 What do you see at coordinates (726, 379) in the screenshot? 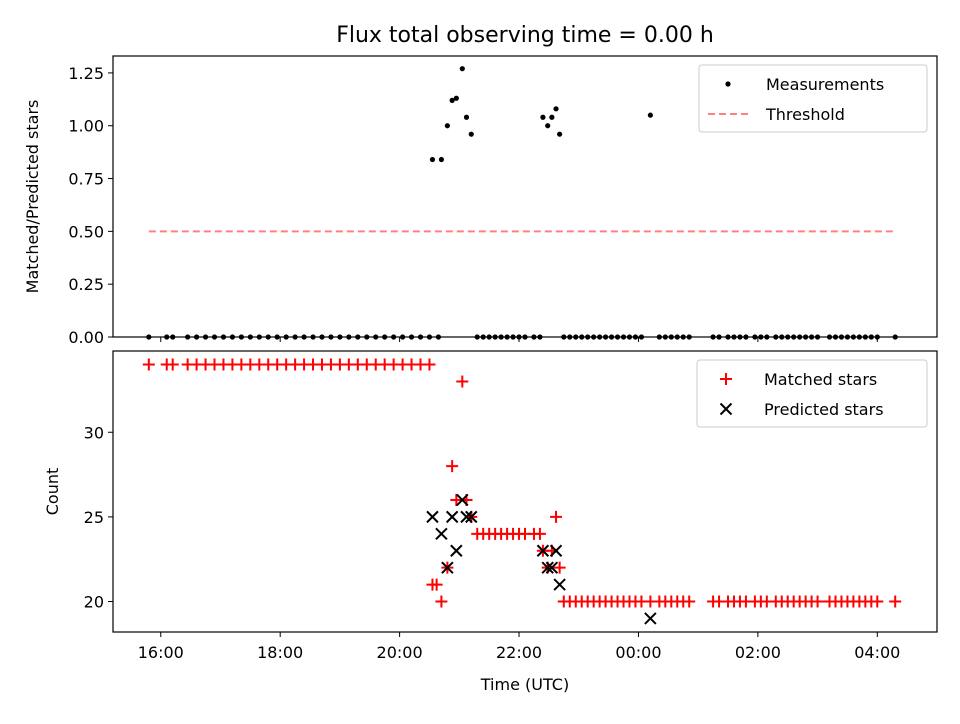
I see `legend-matched-swatch` at bounding box center [726, 379].